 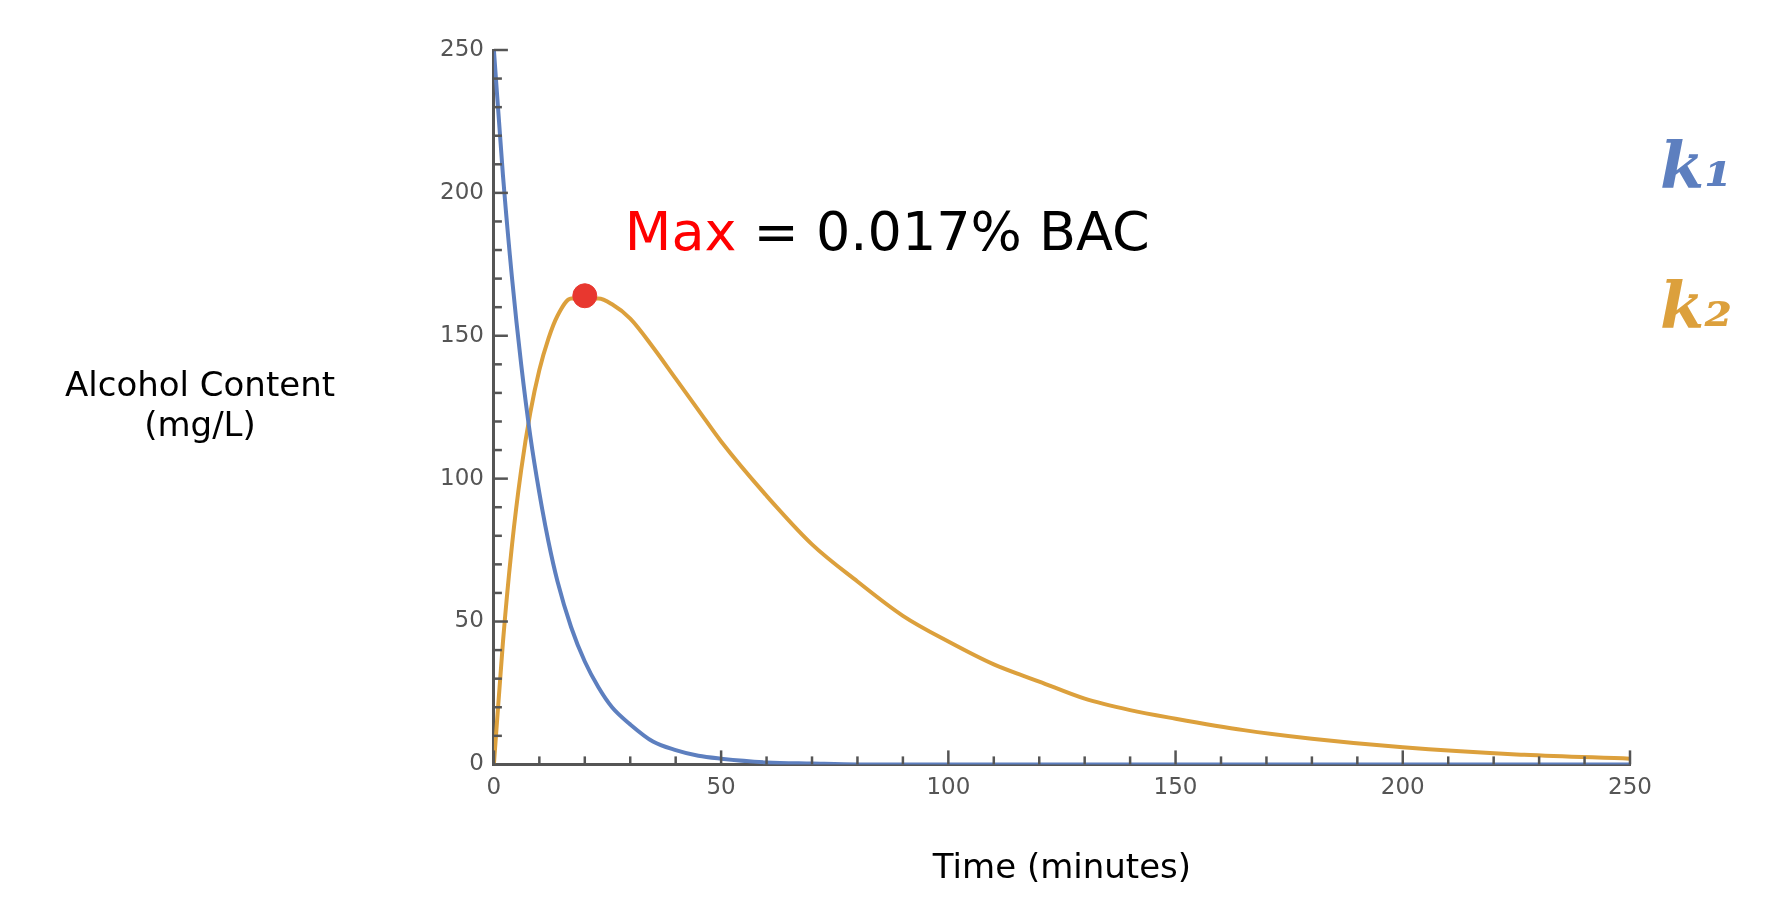 I want to click on y-axis-title: Alcohol Content (mg/L), so click(x=200, y=404).